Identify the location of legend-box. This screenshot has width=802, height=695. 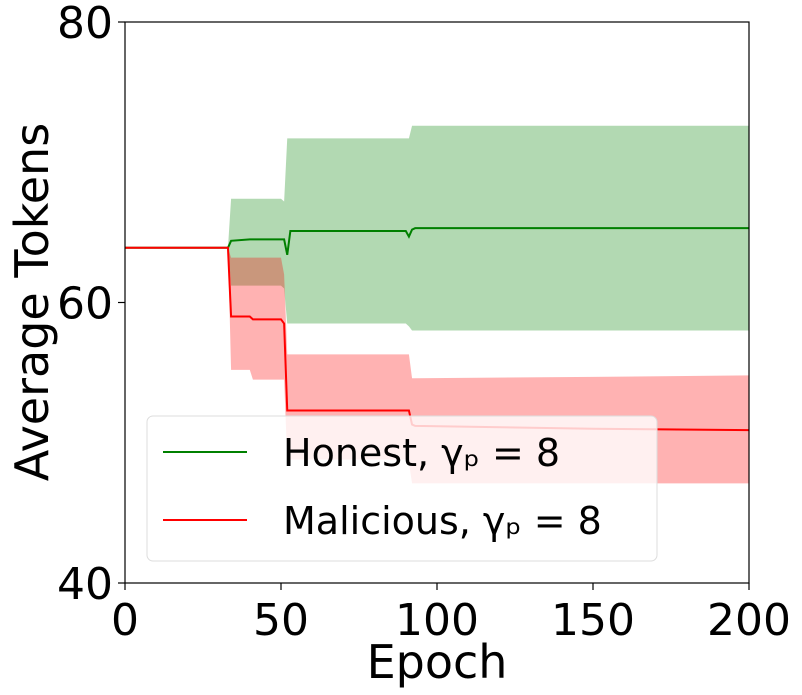
(402, 488).